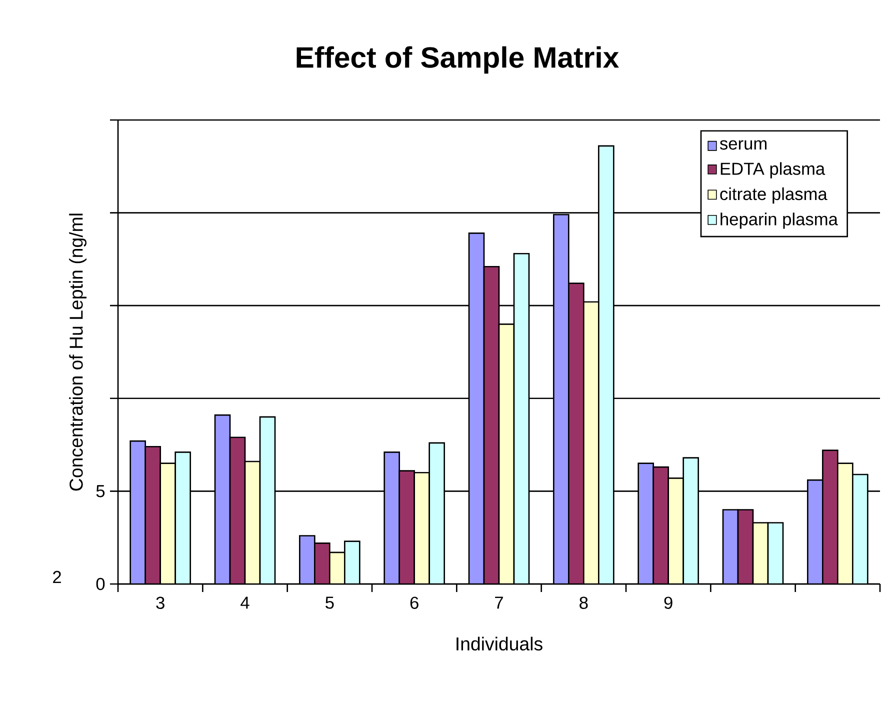 This screenshot has height=709, width=896. I want to click on x-tick-label: 6, so click(414, 602).